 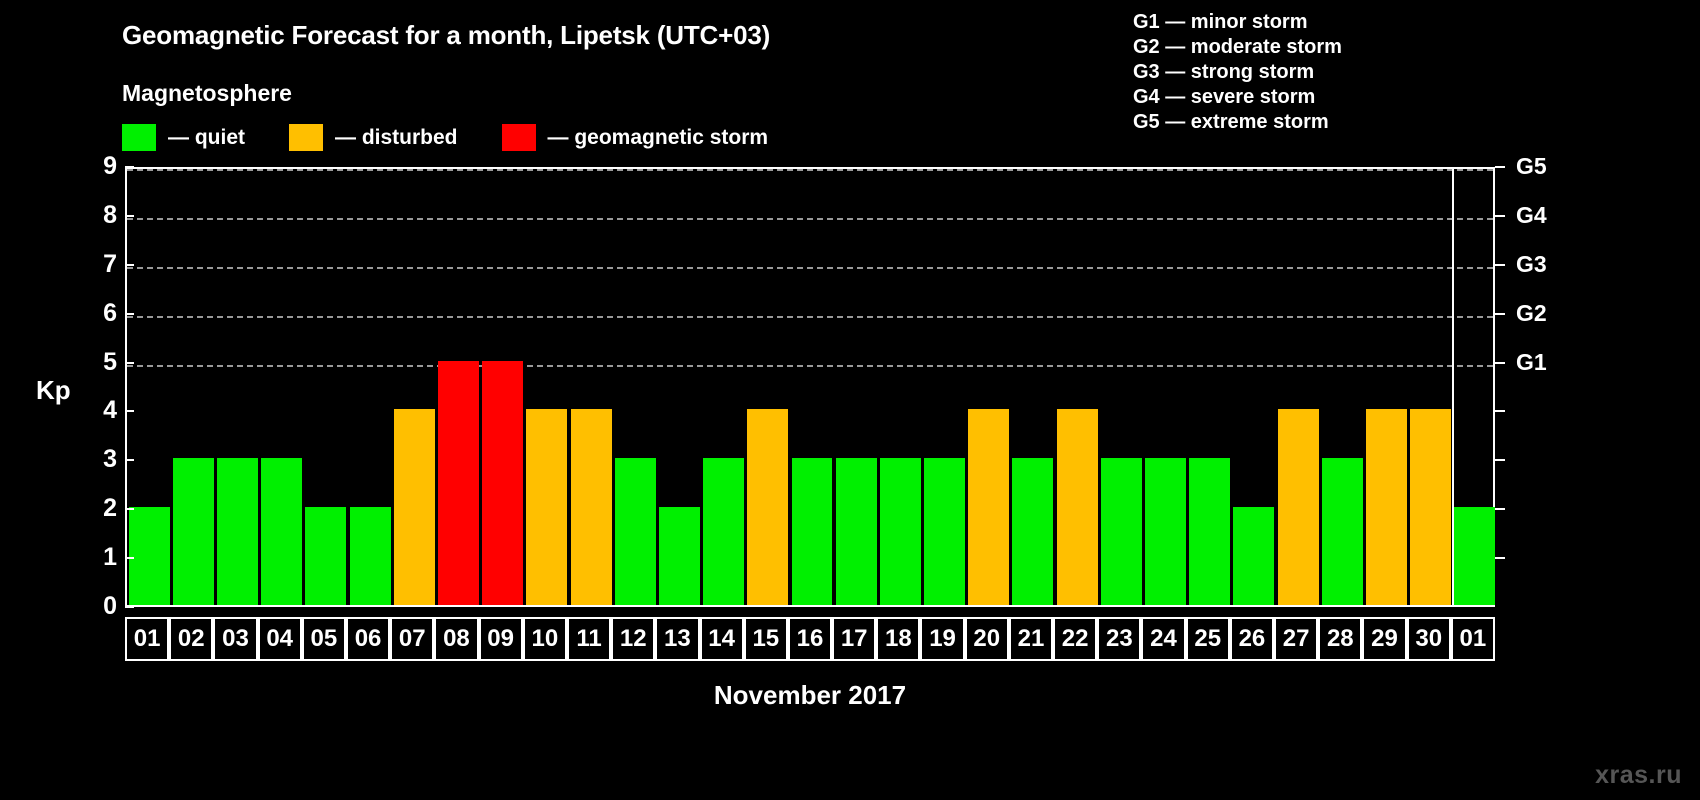 I want to click on day-label-15-idx-14: 15, so click(x=765, y=639).